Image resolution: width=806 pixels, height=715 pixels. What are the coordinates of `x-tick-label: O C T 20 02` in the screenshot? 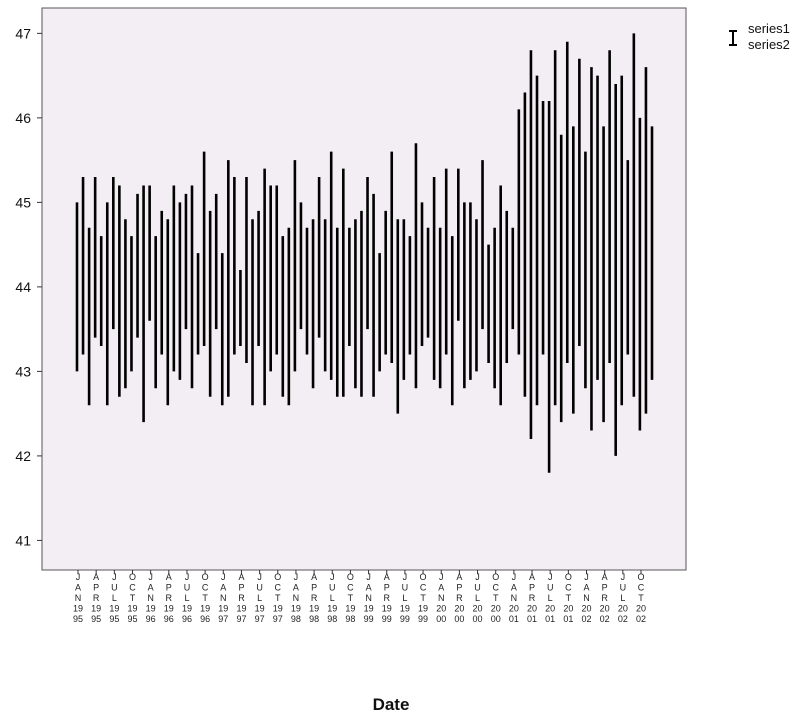 It's located at (641, 598).